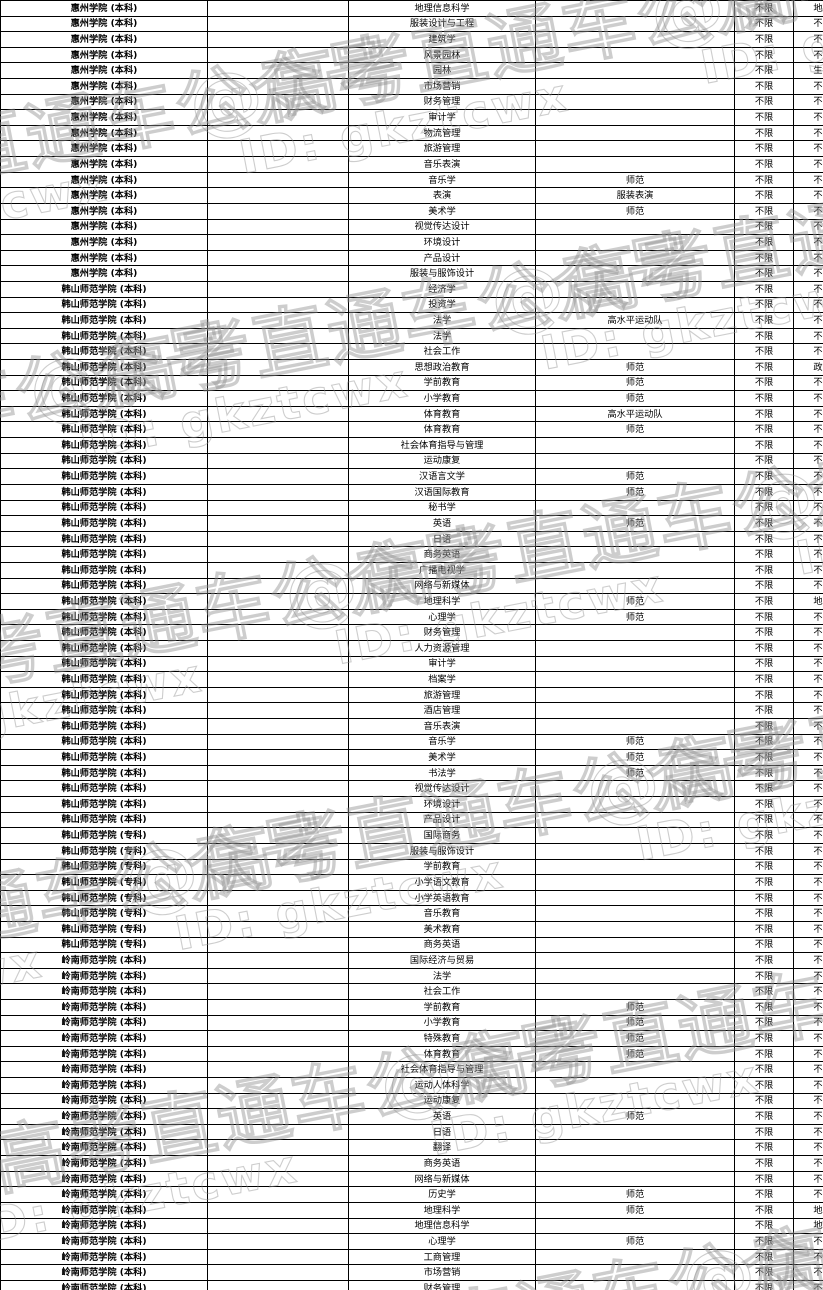  What do you see at coordinates (411, 211) in the screenshot?
I see `table-row: 惠州学院 (本科)美术学师范不限不限` at bounding box center [411, 211].